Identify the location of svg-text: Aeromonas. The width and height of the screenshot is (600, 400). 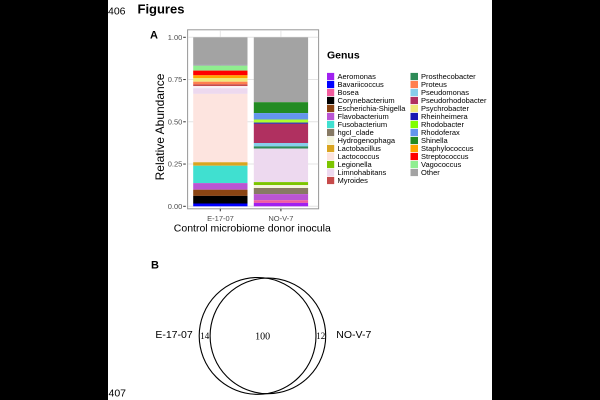
(357, 76).